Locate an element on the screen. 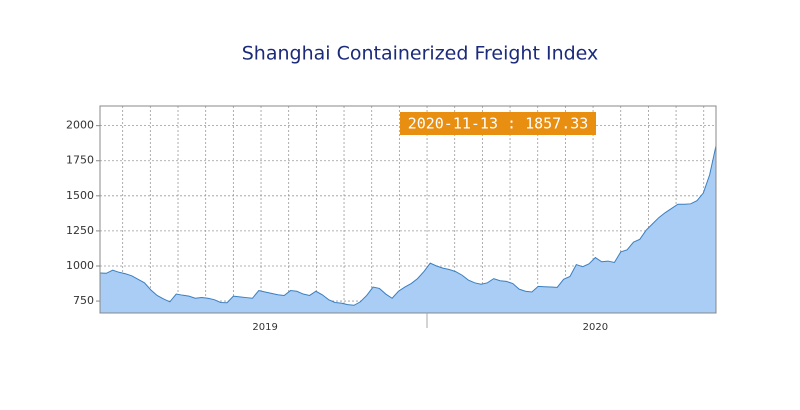 This screenshot has height=410, width=800. x-tick-label: 2019 is located at coordinates (264, 327).